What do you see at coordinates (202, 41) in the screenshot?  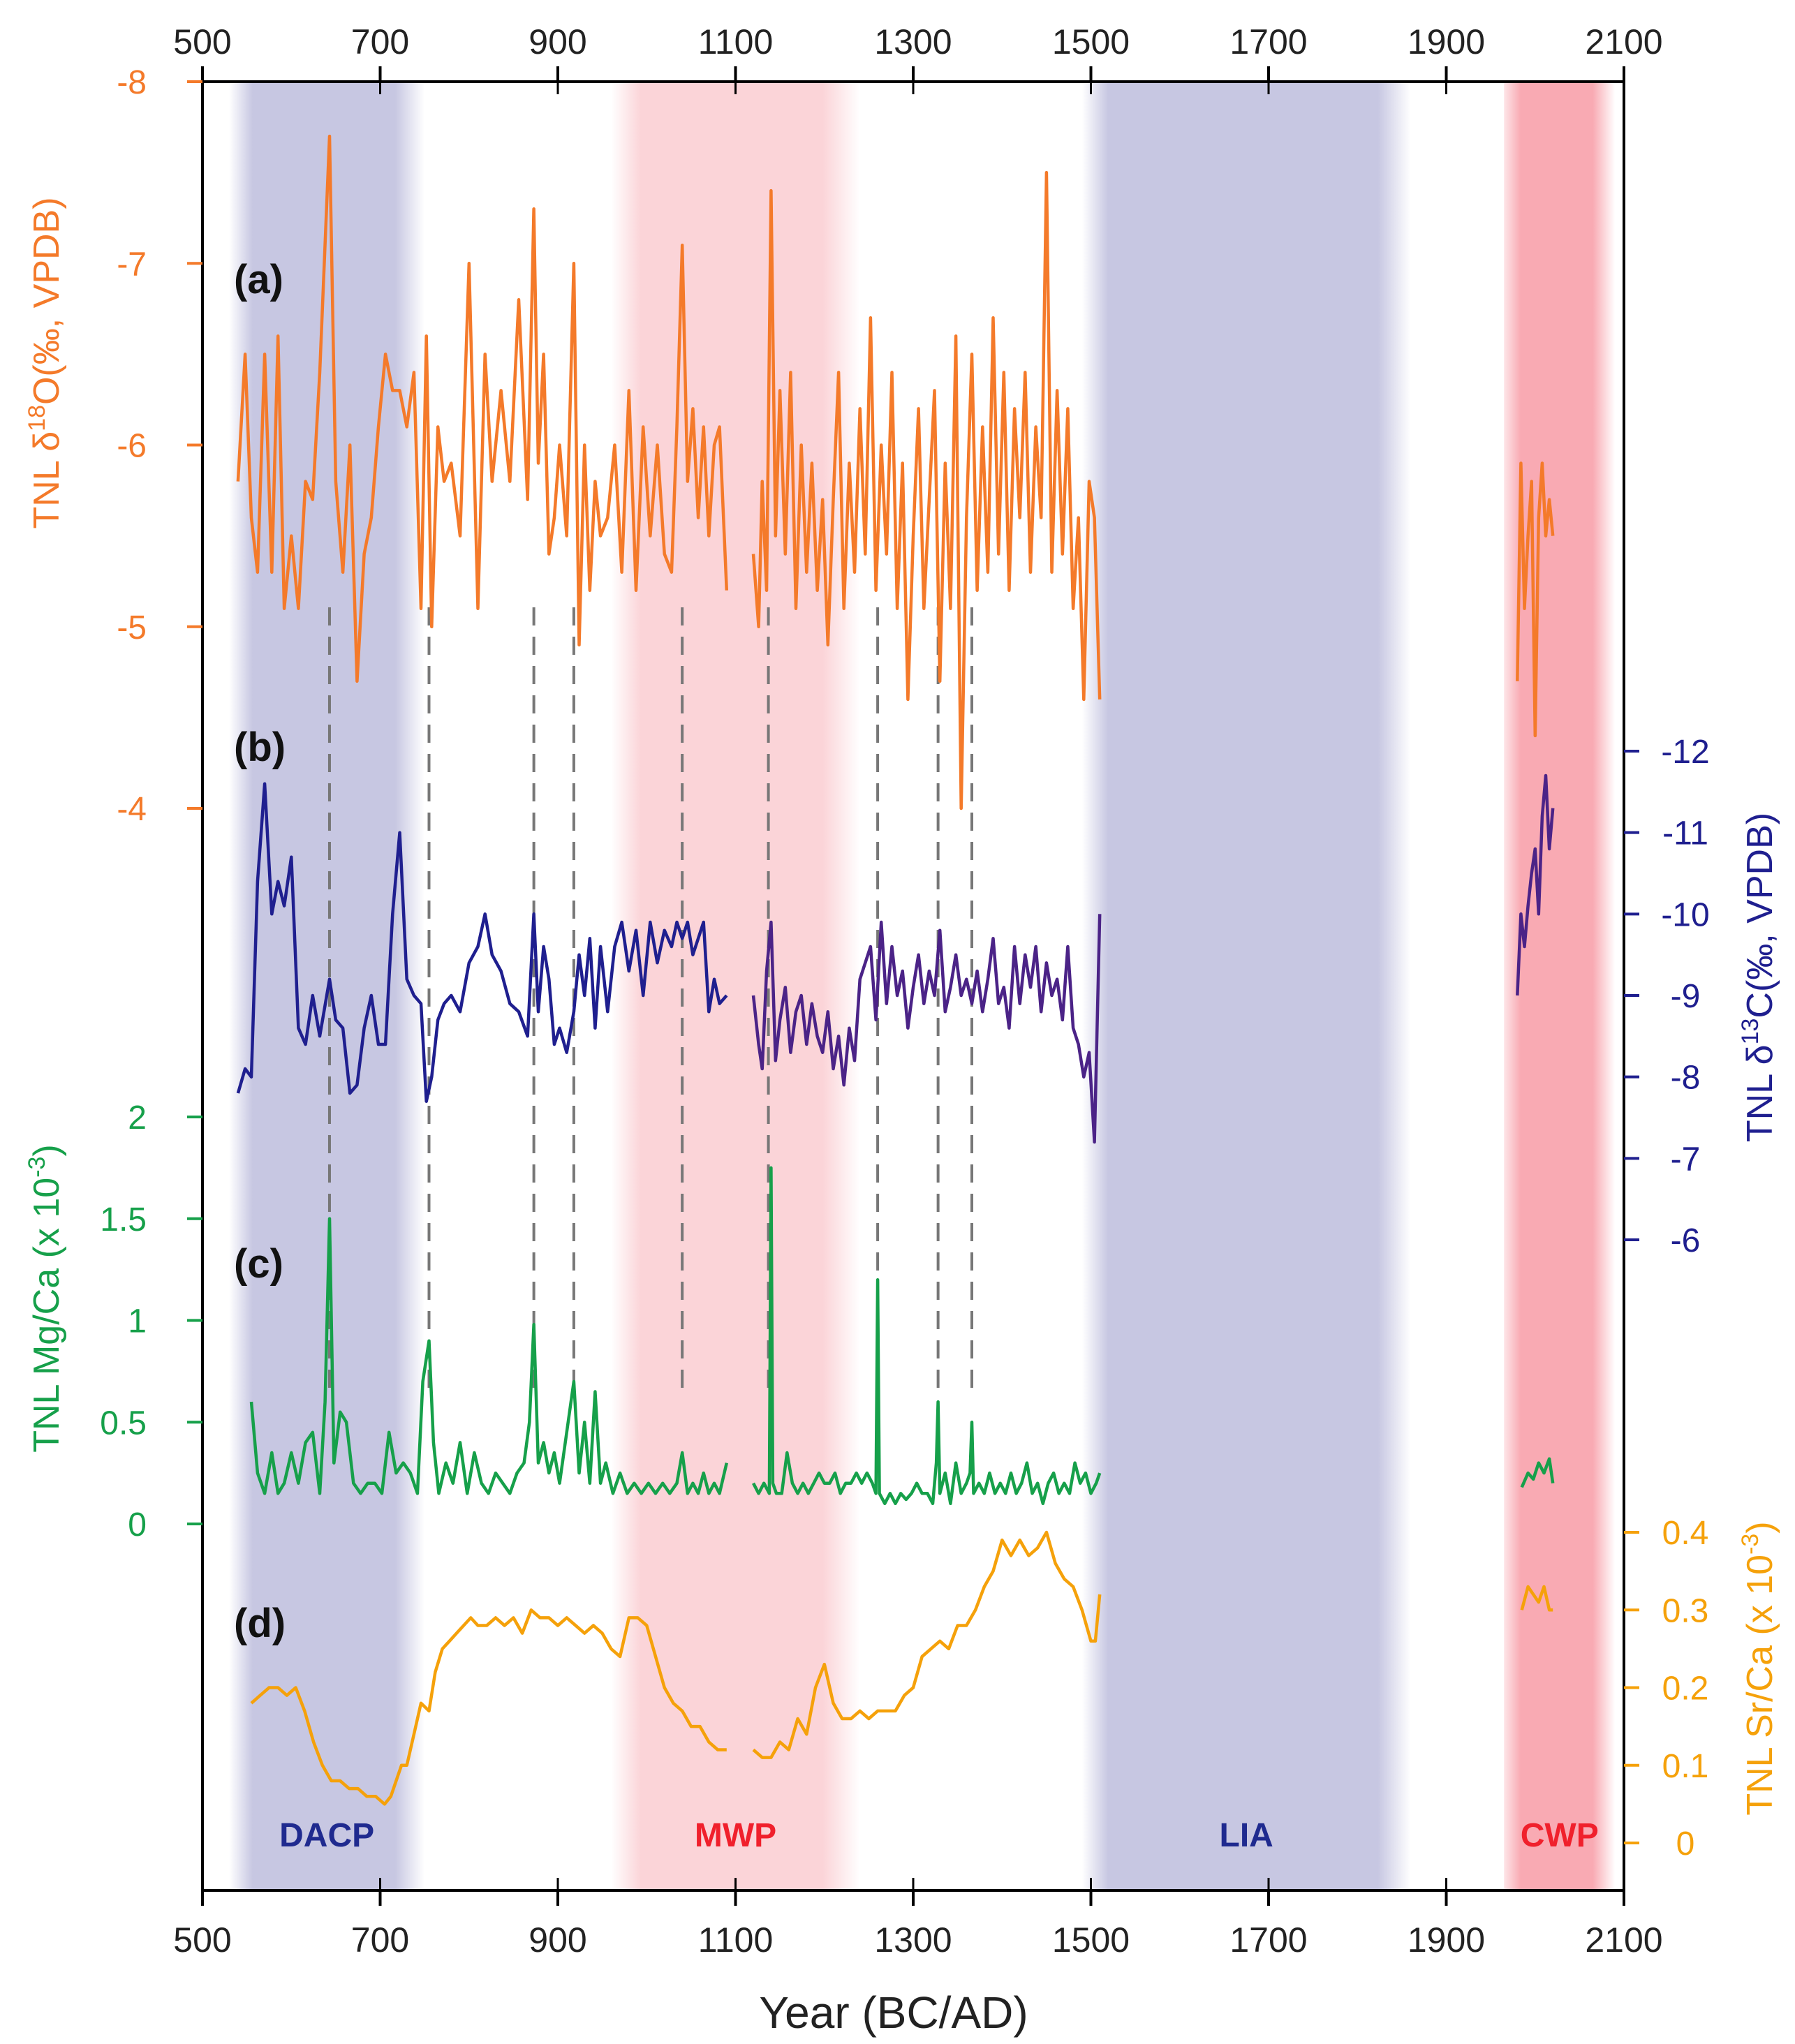 I see `x-tick-label-top-500: 500` at bounding box center [202, 41].